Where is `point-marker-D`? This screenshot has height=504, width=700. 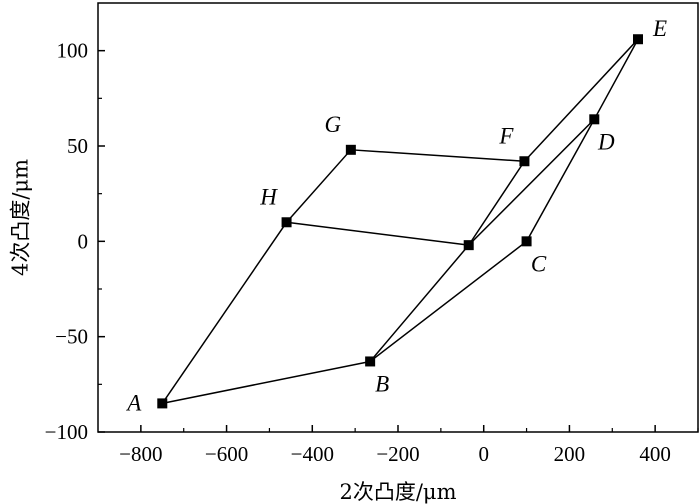
point-marker-D is located at coordinates (594, 119).